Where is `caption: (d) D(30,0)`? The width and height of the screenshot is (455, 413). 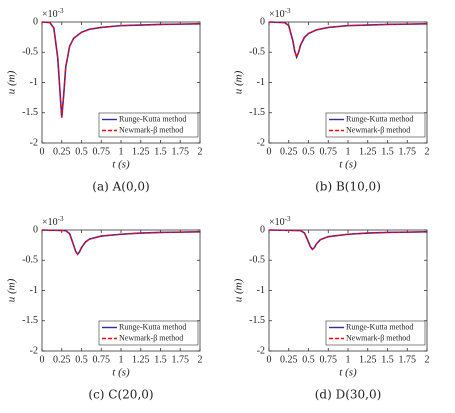 caption: (d) D(30,0) is located at coordinates (348, 395).